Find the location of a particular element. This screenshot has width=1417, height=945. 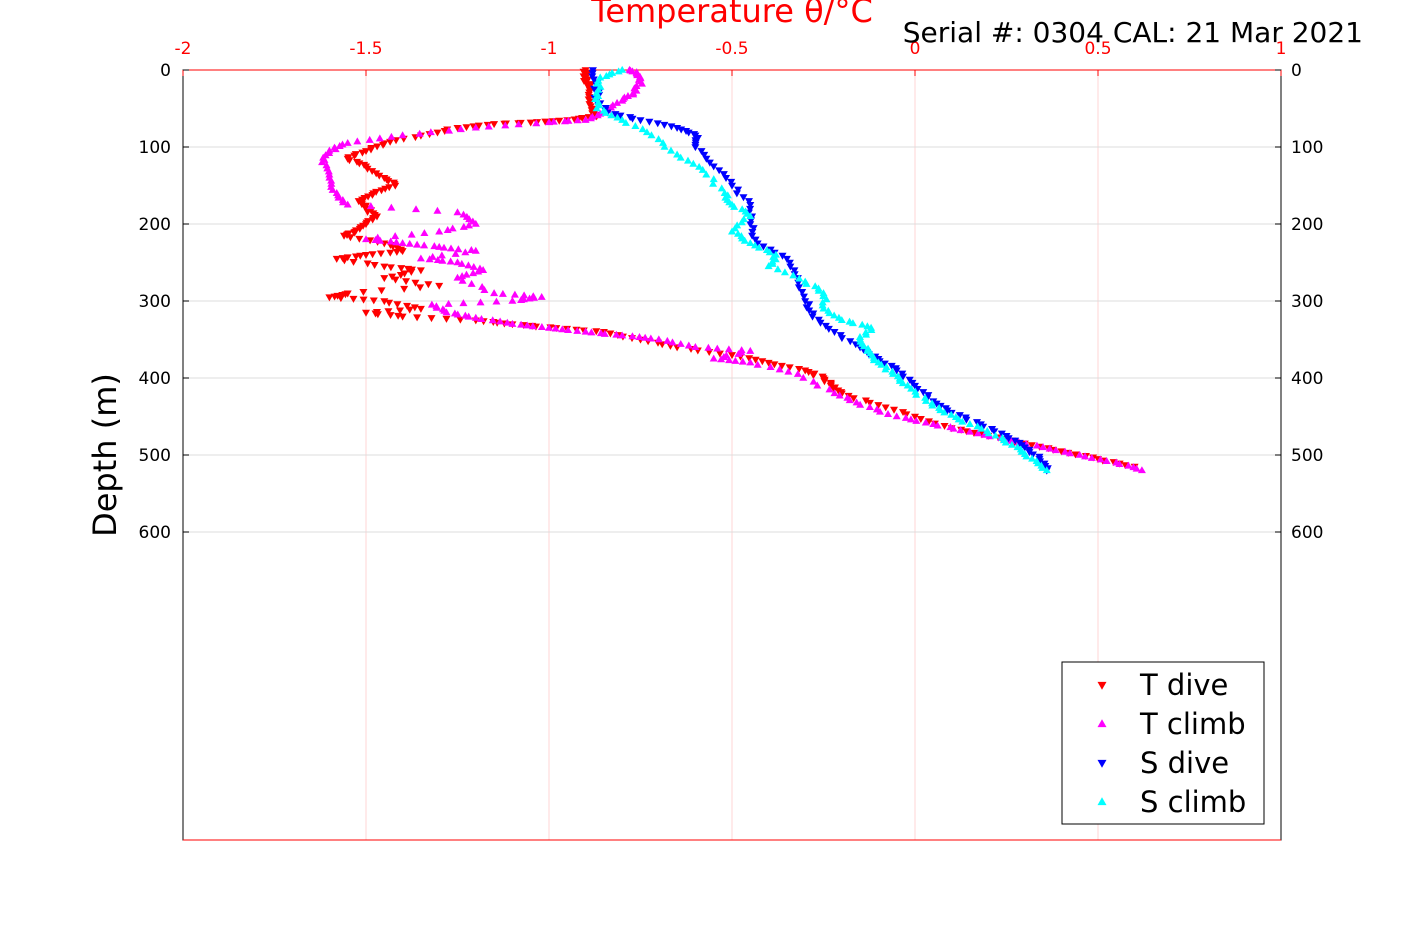

y-tick-label-right: 0 is located at coordinates (1296, 71).